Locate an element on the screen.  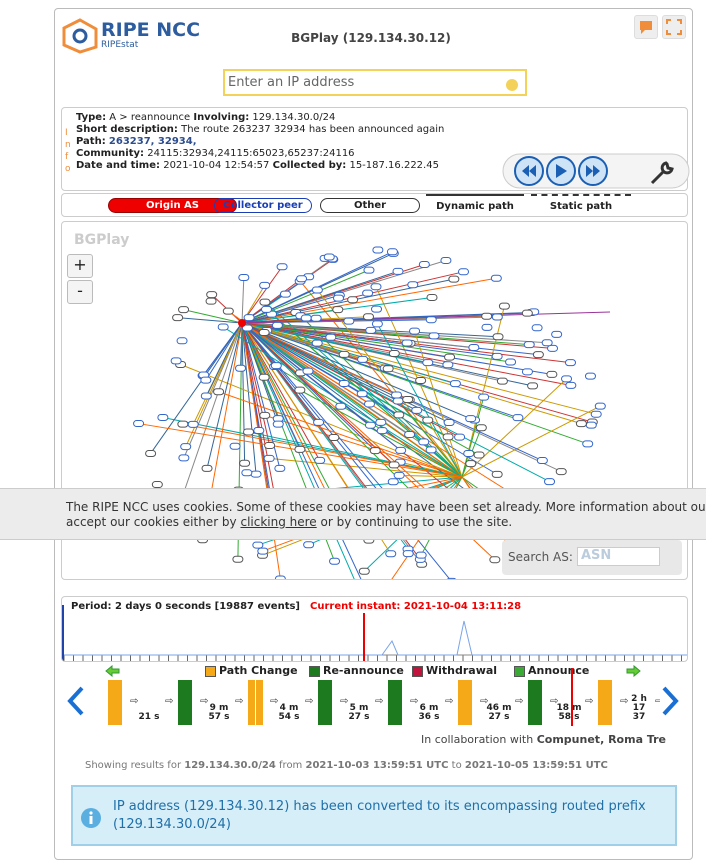
fullscreen-button is located at coordinates (674, 27).